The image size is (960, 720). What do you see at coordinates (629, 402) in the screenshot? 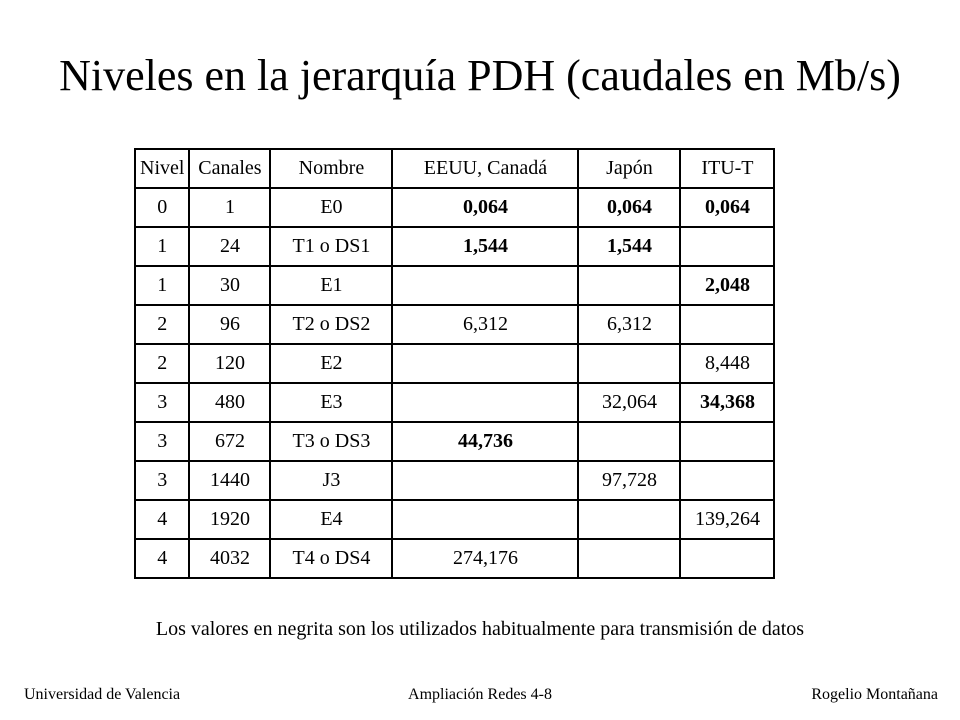
I see `cell-japon: 32,064` at bounding box center [629, 402].